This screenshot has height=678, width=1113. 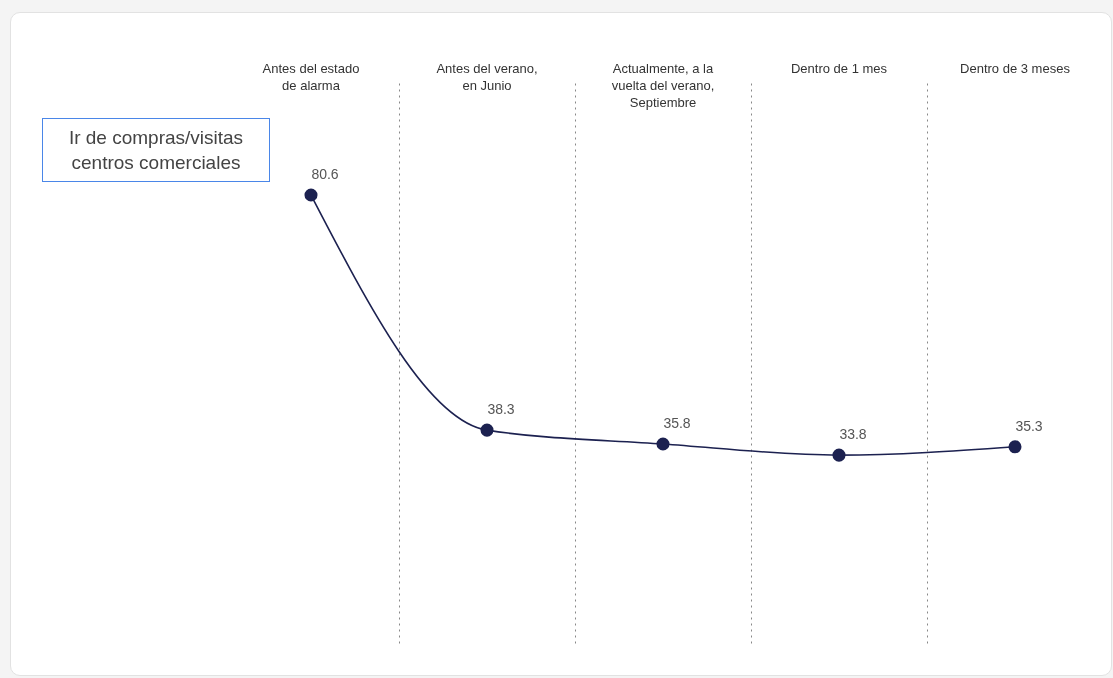 What do you see at coordinates (311, 76) in the screenshot?
I see `x-tick-label: Antes del estado de alarma` at bounding box center [311, 76].